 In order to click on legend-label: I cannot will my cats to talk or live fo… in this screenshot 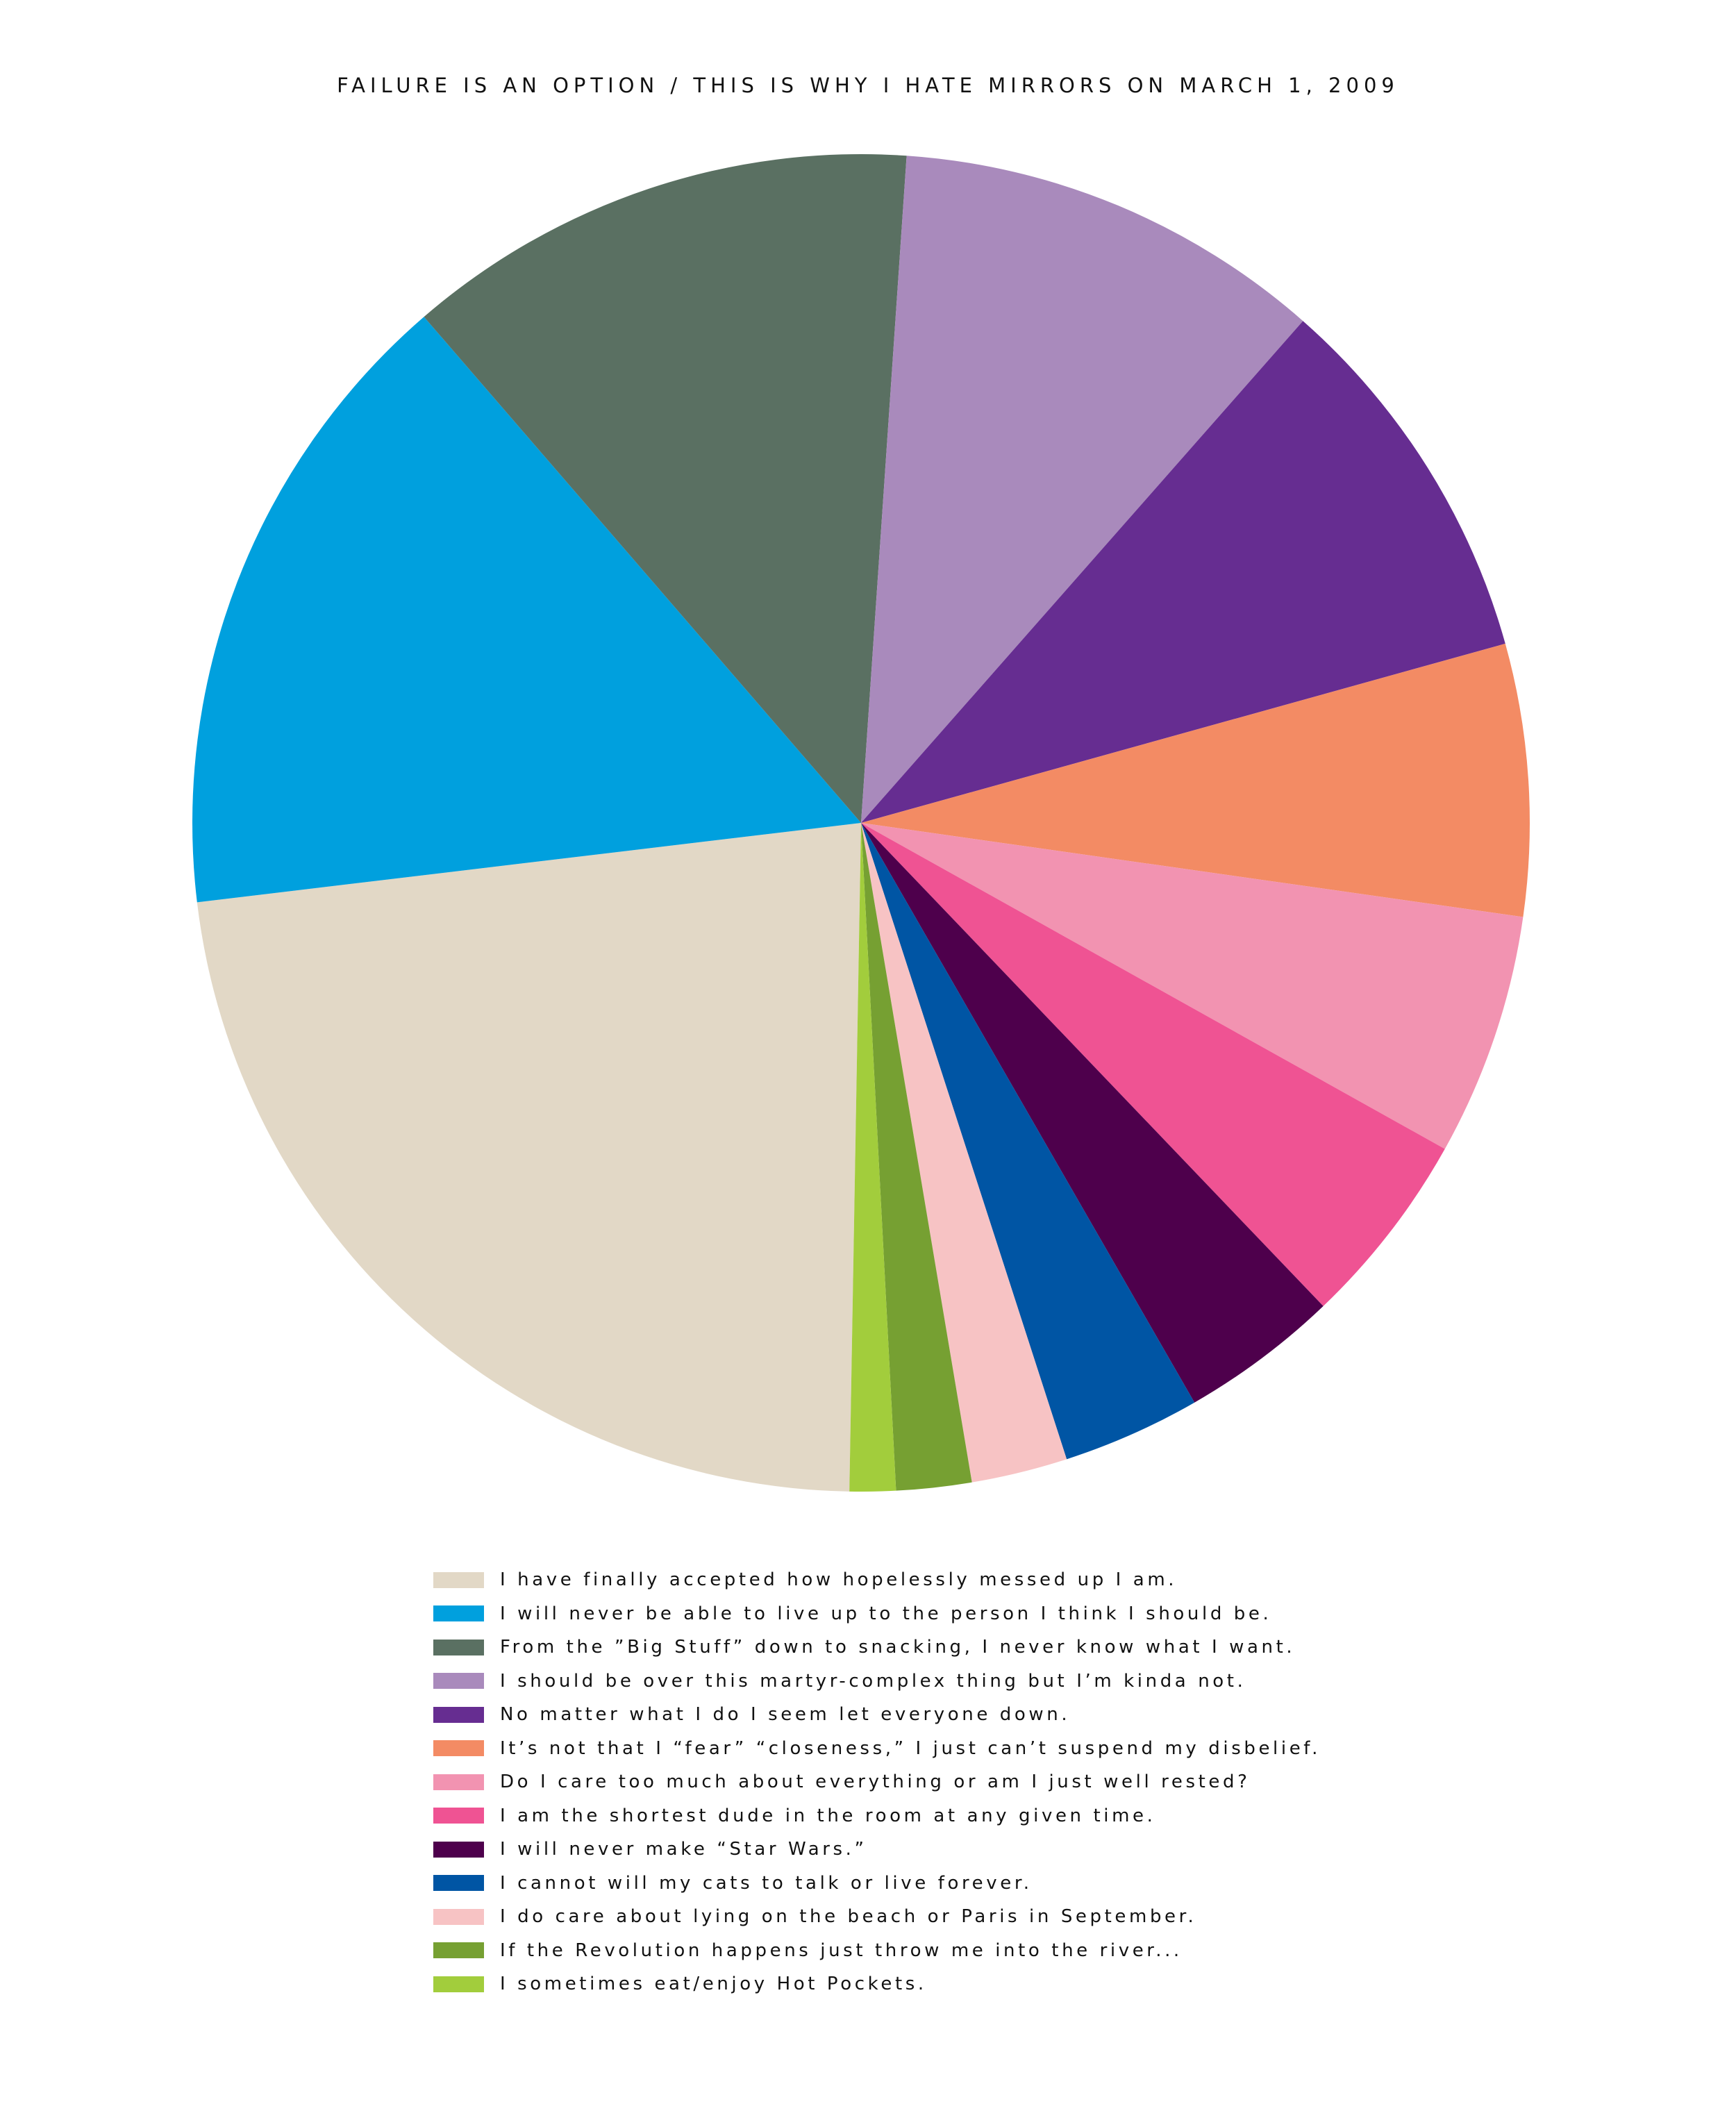, I will do `click(766, 1883)`.